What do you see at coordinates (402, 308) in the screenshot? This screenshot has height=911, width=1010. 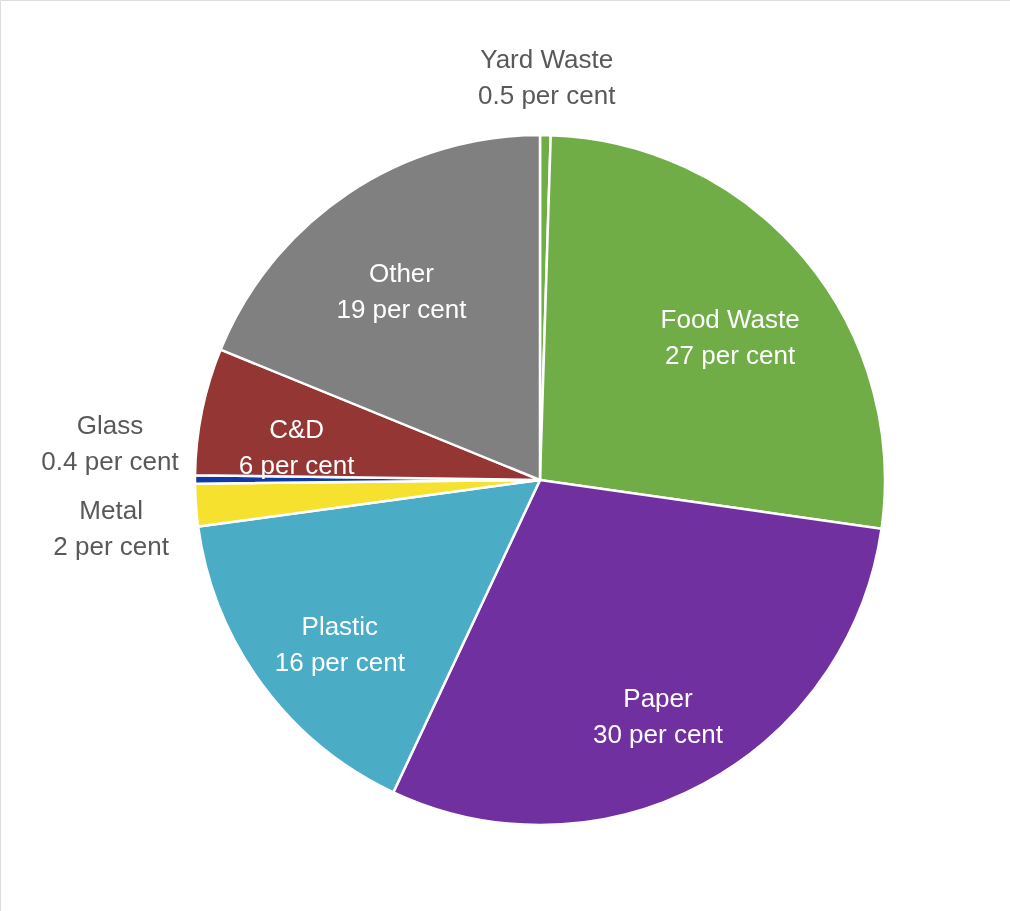 I see `data-label: 19 per cent` at bounding box center [402, 308].